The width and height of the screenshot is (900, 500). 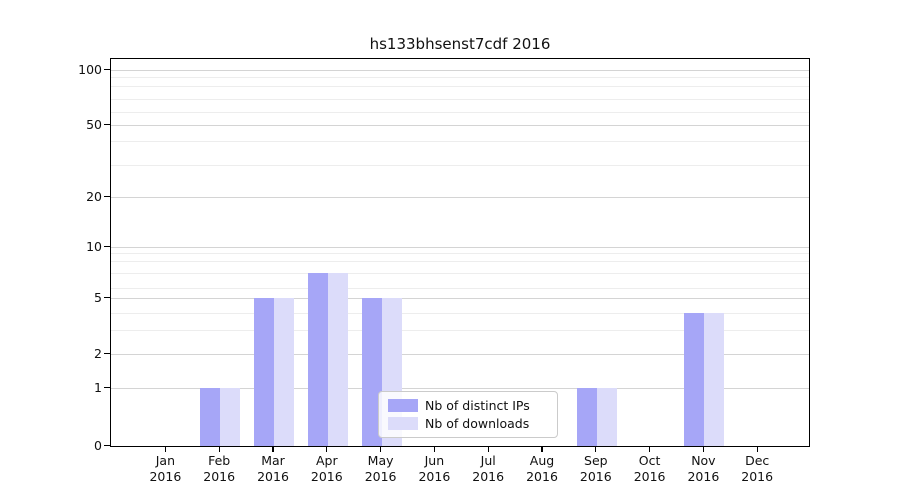 What do you see at coordinates (714, 379) in the screenshot?
I see `bar-nov-downloads` at bounding box center [714, 379].